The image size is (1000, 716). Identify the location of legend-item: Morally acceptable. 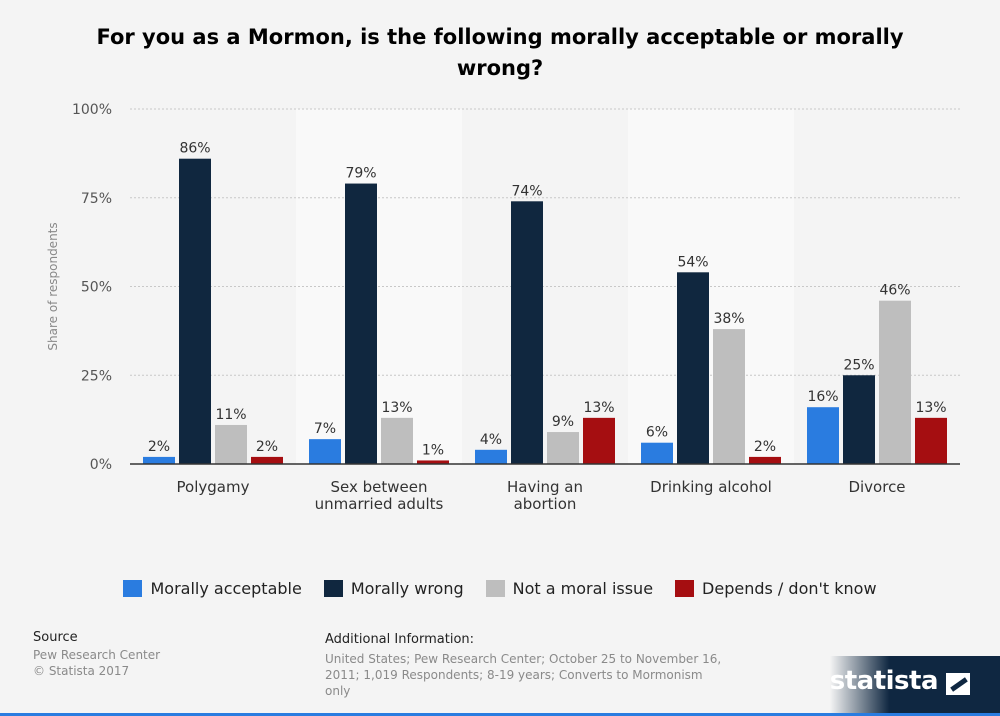
(212, 588).